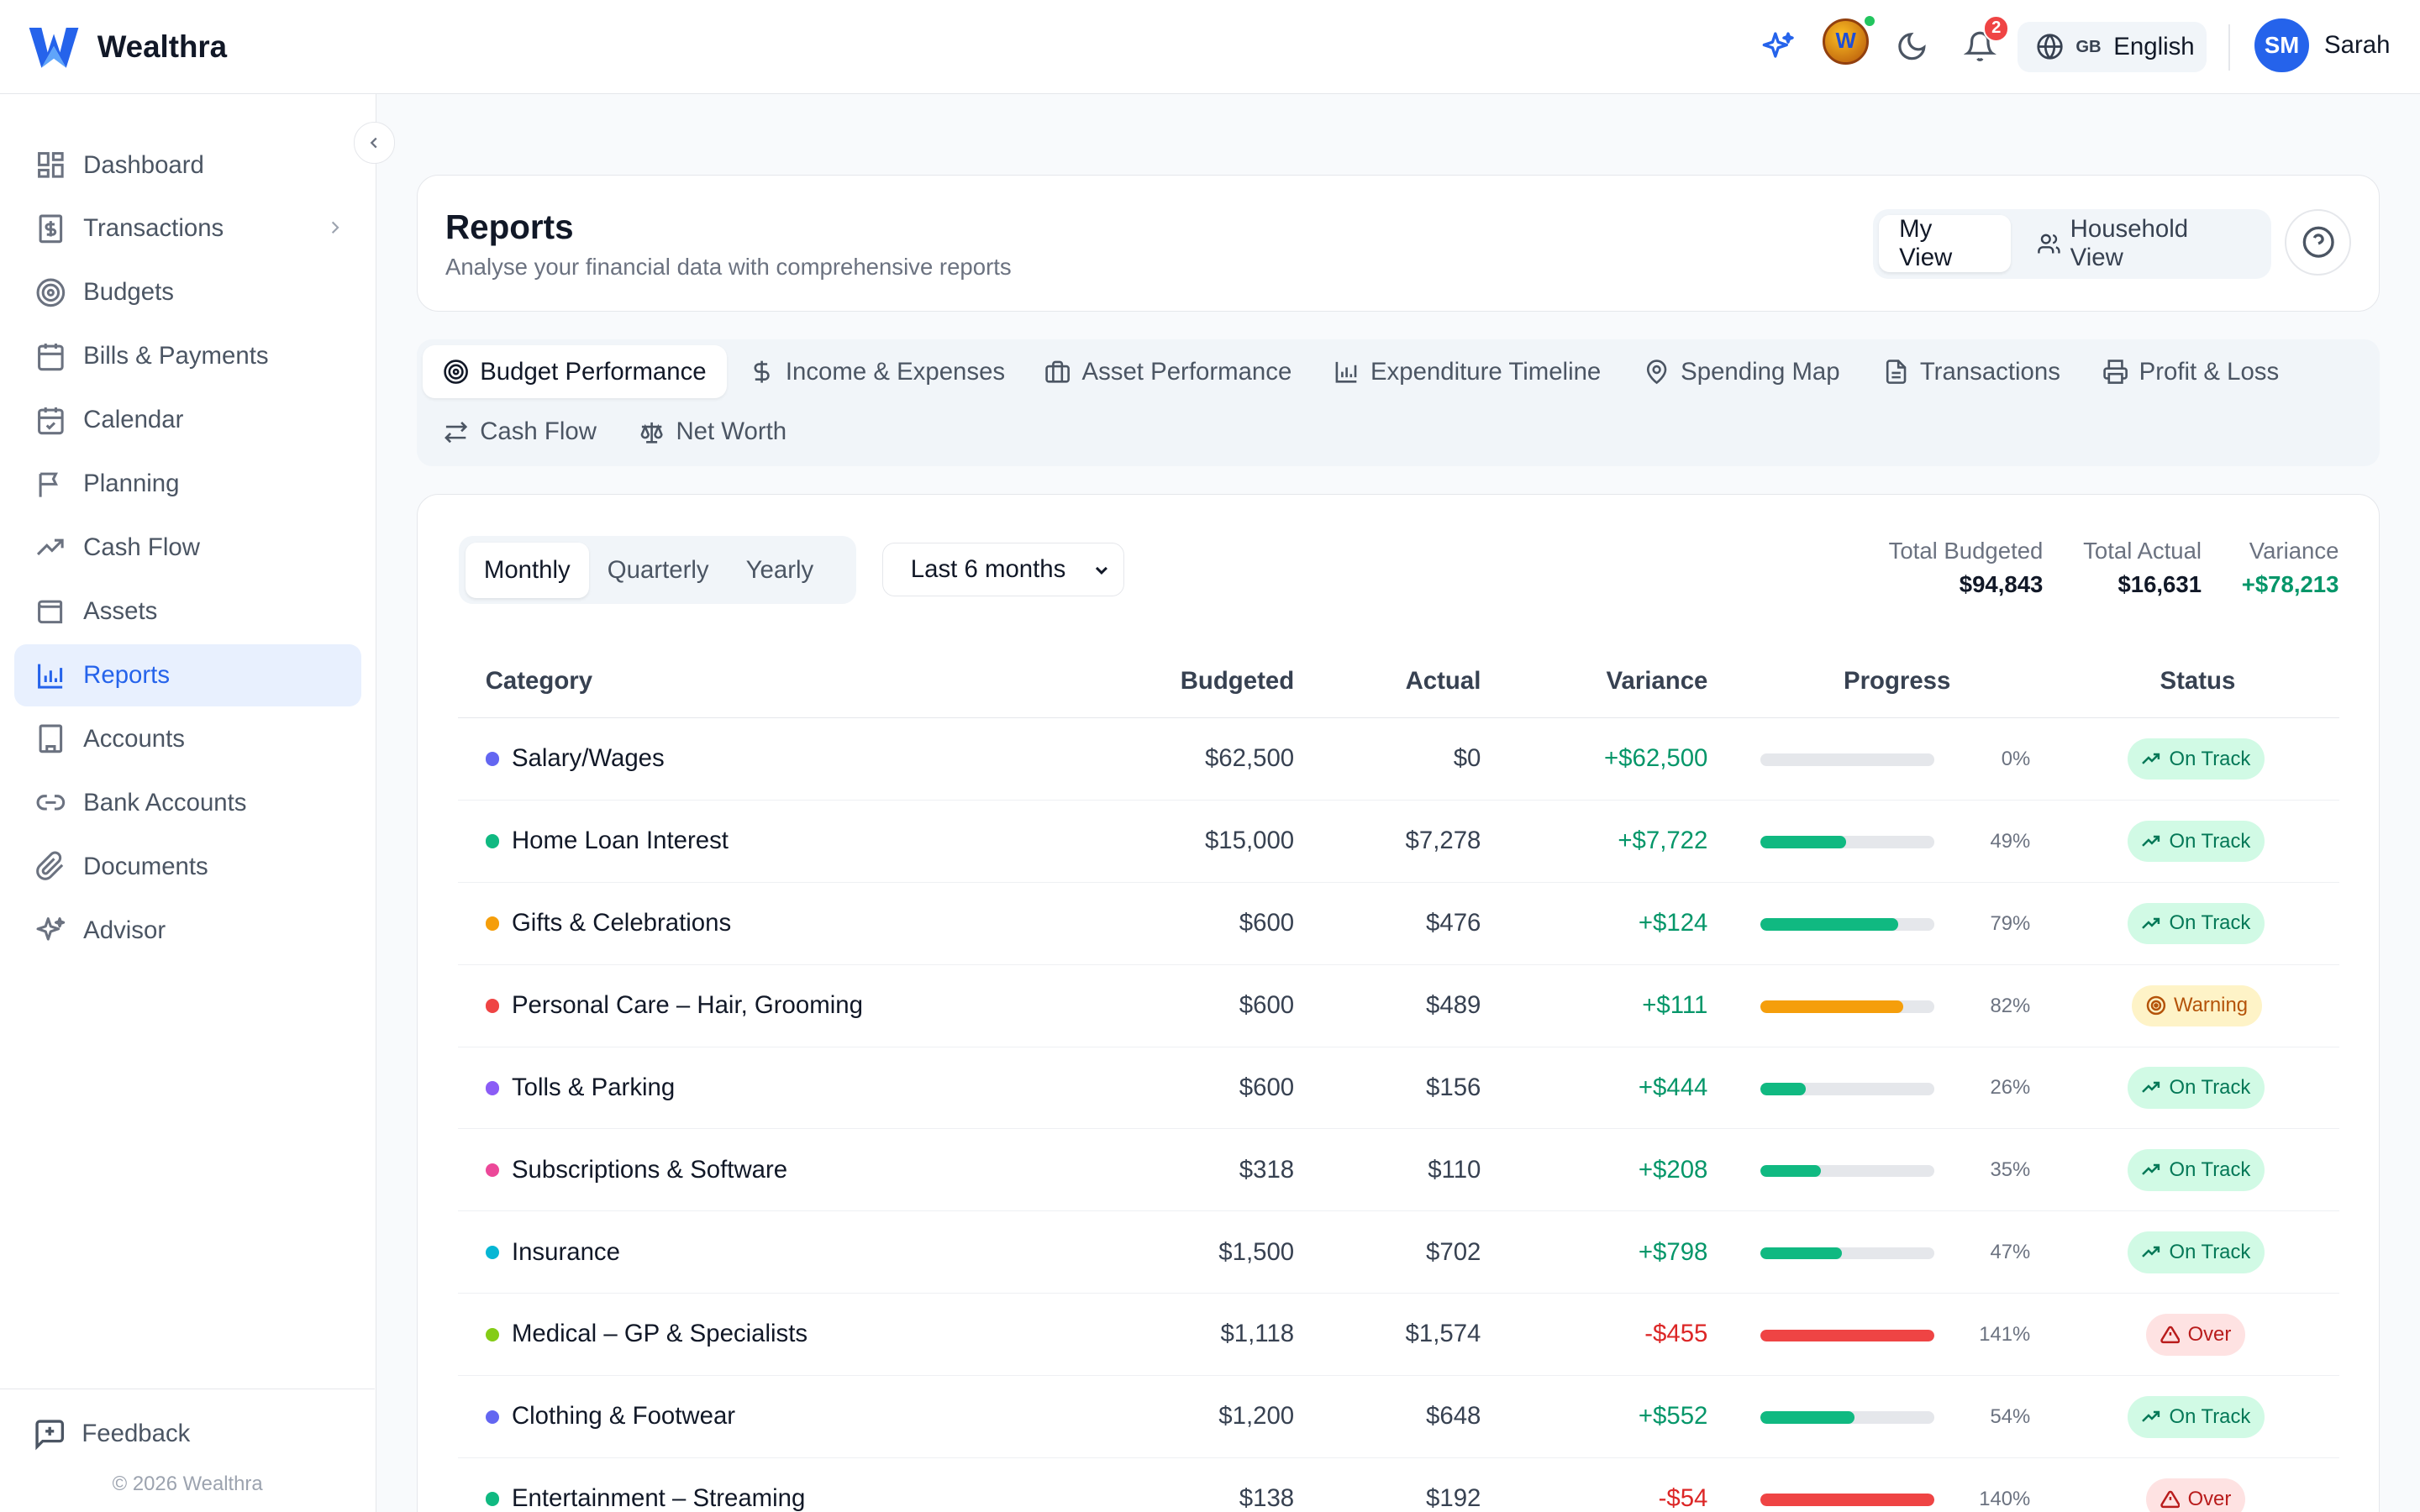  I want to click on tab-profit-loss: Profit & Loss, so click(2190, 371).